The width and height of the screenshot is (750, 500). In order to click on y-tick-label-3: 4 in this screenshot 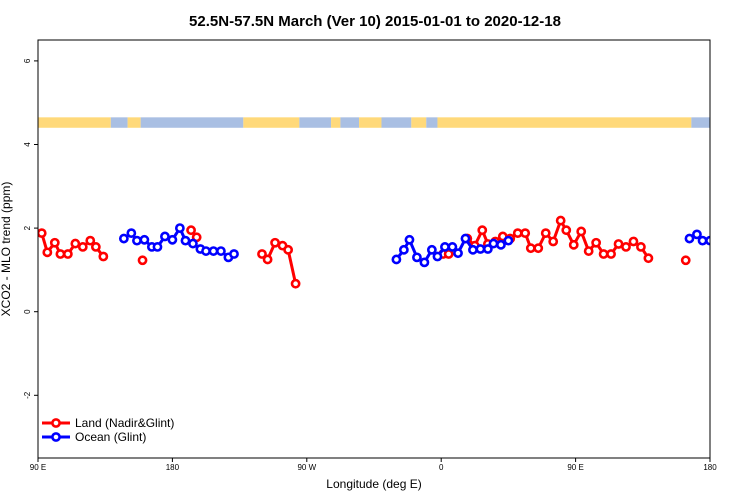, I will do `click(27, 144)`.